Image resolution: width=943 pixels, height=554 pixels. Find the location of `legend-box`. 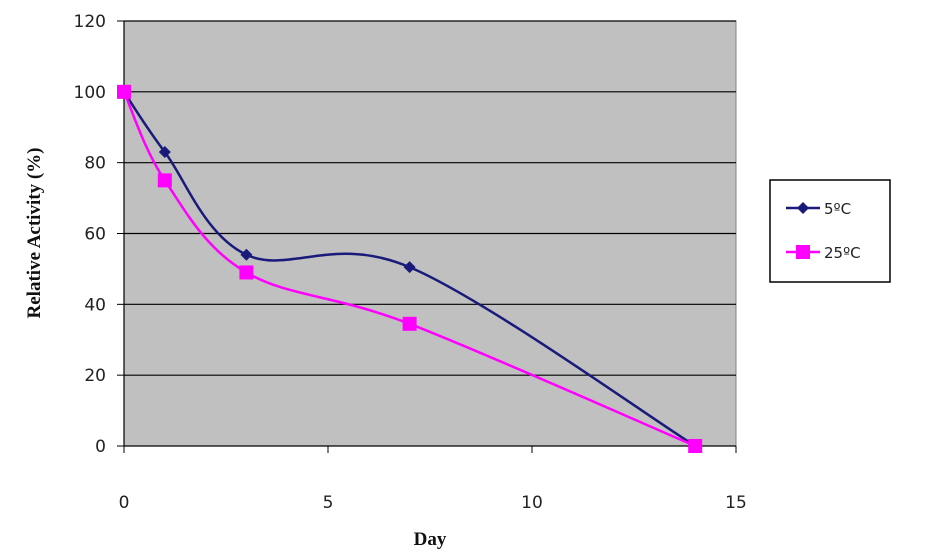

legend-box is located at coordinates (830, 231).